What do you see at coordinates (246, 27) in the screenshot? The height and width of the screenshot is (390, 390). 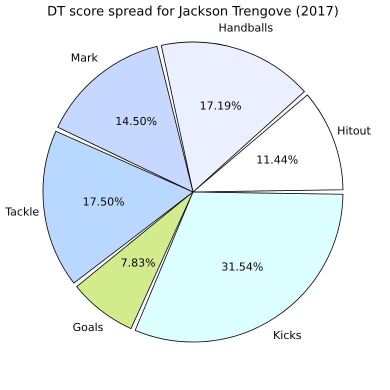 I see `slice-label: Handballs` at bounding box center [246, 27].